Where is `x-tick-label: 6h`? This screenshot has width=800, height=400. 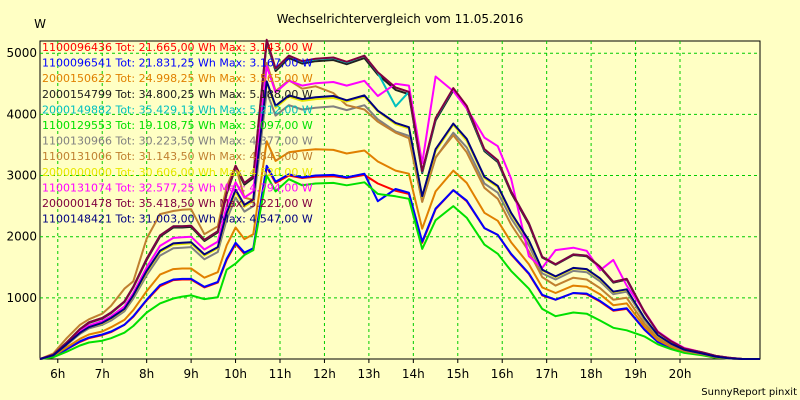
x-tick-label: 6h is located at coordinates (57, 374).